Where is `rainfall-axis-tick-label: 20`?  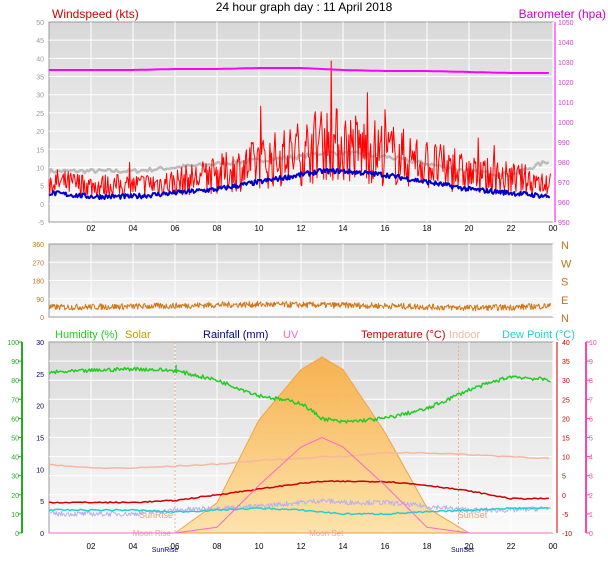 rainfall-axis-tick-label: 20 is located at coordinates (40, 407).